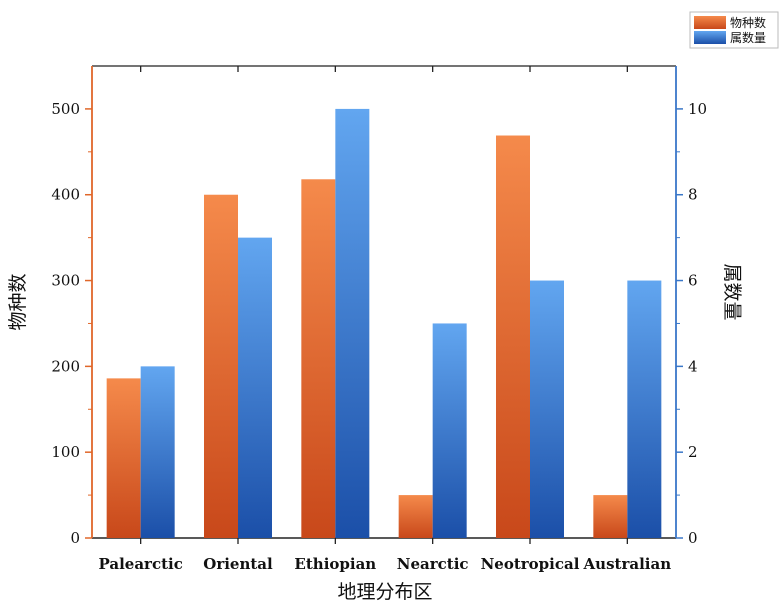 Image resolution: width=780 pixels, height=612 pixels. Describe the element at coordinates (693, 538) in the screenshot. I see `right-y-tick-label: 0` at that location.